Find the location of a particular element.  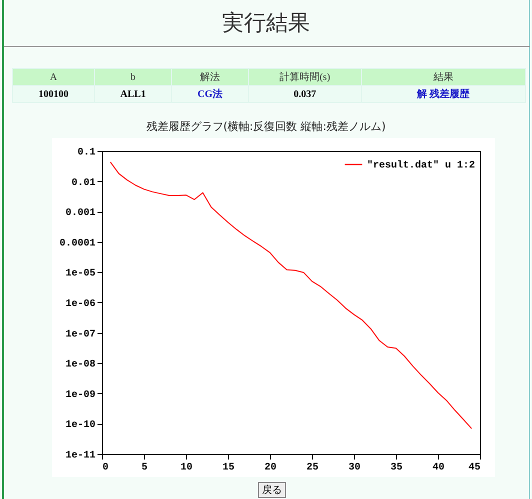

x-tick-label: 45 is located at coordinates (474, 468).